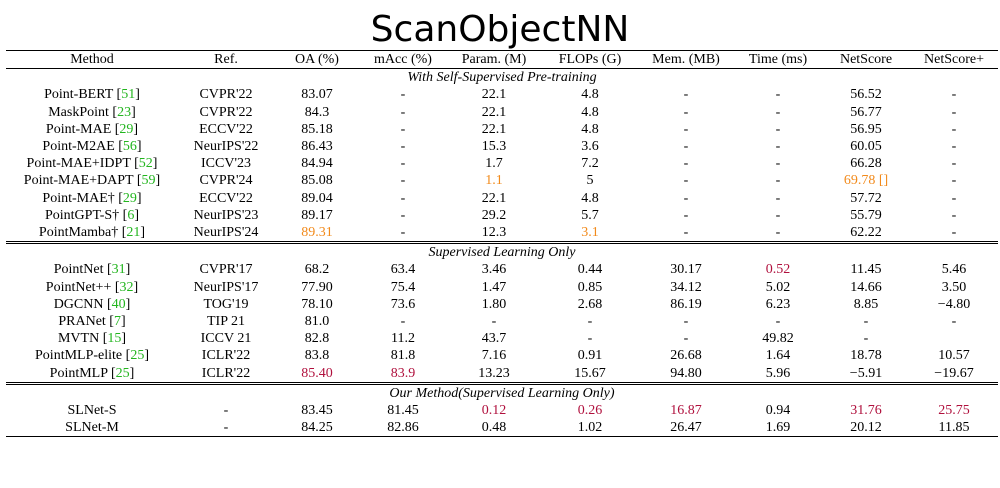 Image resolution: width=1000 pixels, height=488 pixels. What do you see at coordinates (78, 339) in the screenshot?
I see `method-name: MVTN` at bounding box center [78, 339].